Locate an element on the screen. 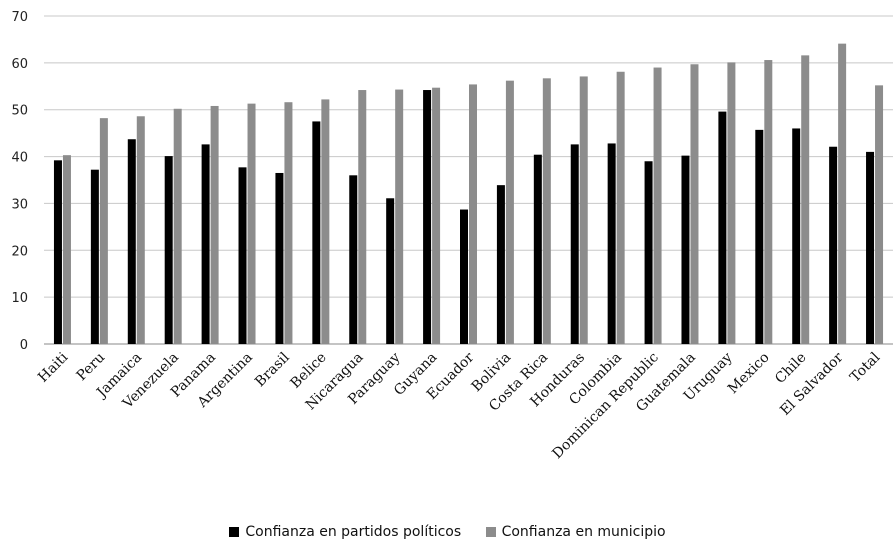 This screenshot has width=895, height=544. legend-label-municipio: Confianza en municipio is located at coordinates (583, 532).